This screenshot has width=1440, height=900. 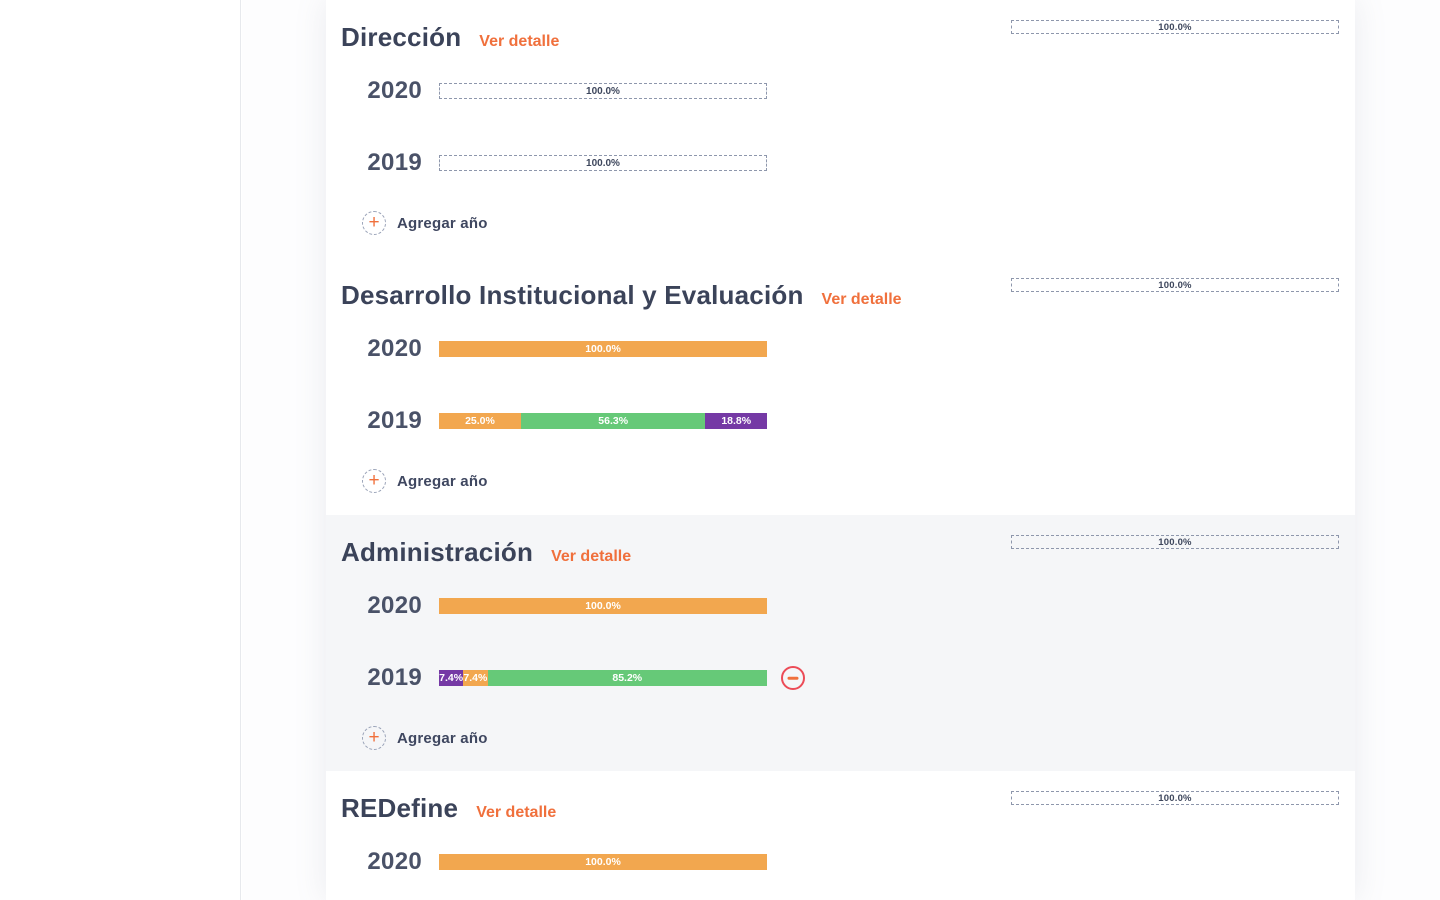 What do you see at coordinates (437, 552) in the screenshot?
I see `section-title: Administración` at bounding box center [437, 552].